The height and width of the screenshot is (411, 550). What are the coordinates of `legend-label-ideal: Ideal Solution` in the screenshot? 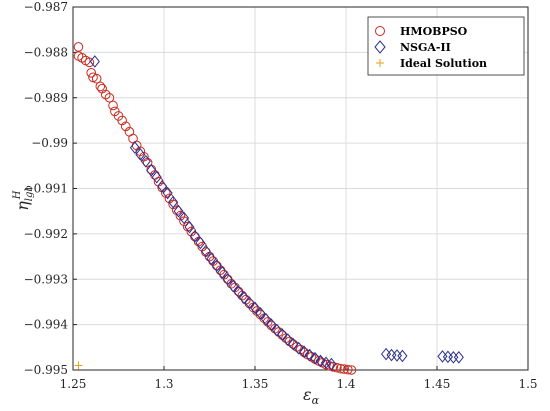 It's located at (443, 63).